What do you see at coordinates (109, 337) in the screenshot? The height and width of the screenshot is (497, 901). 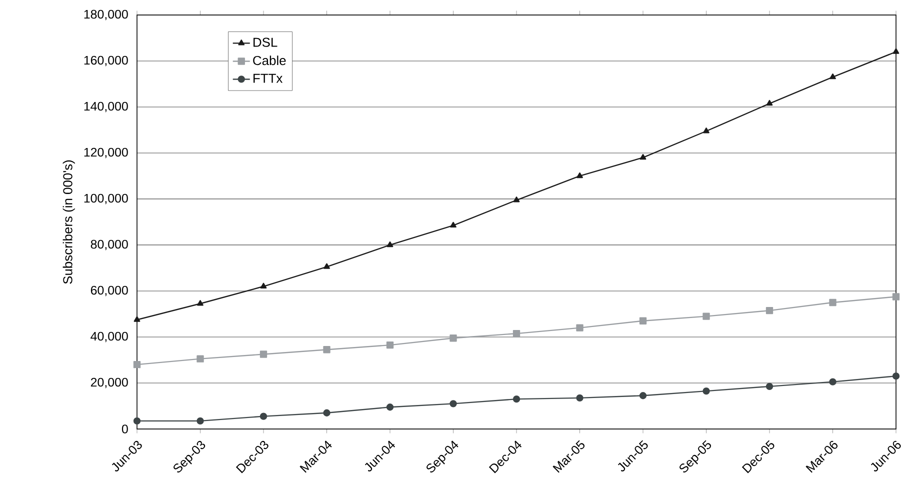 I see `y-tick-label: 40,000` at bounding box center [109, 337].